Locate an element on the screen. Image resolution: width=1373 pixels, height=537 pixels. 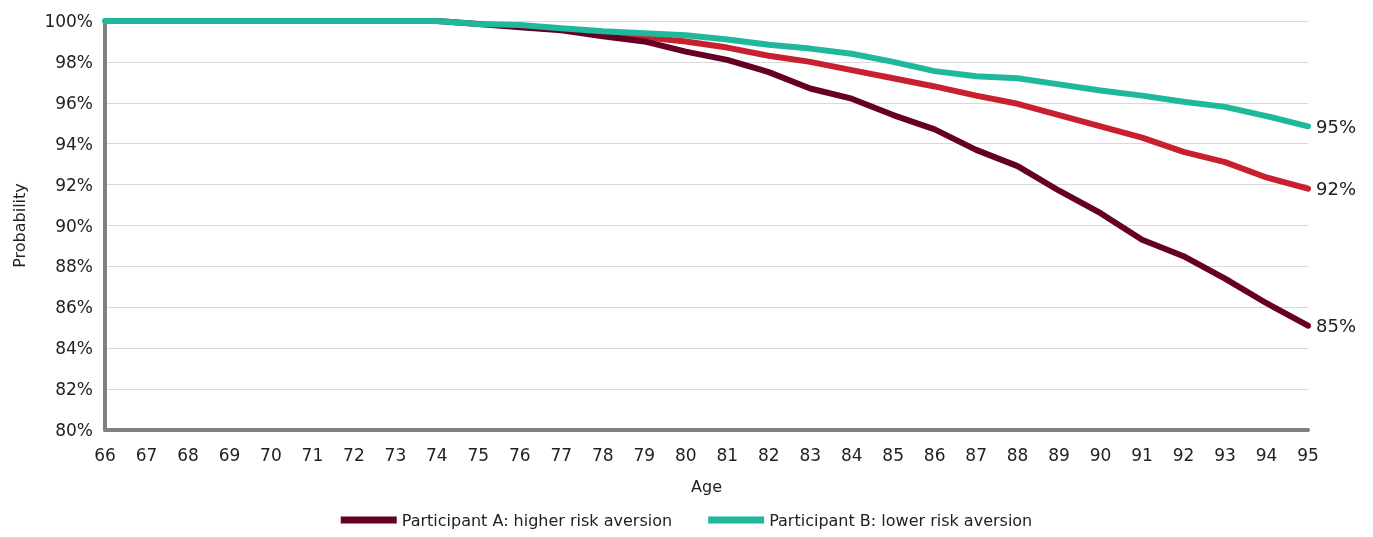
legend-label: Participant B: lower risk aversion is located at coordinates (901, 520).